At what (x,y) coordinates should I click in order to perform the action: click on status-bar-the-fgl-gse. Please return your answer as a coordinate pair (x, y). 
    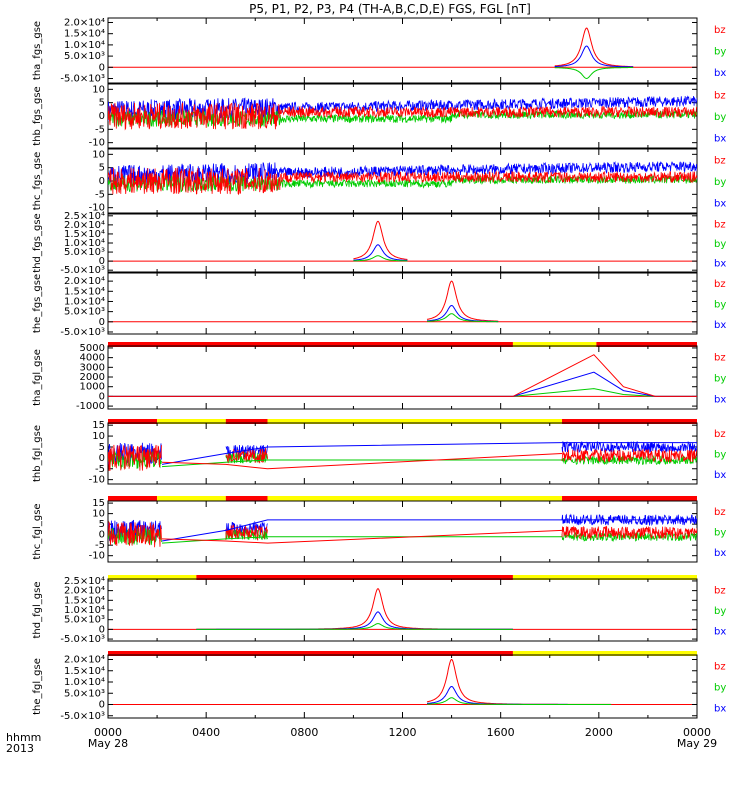
    Looking at the image, I should click on (402, 653).